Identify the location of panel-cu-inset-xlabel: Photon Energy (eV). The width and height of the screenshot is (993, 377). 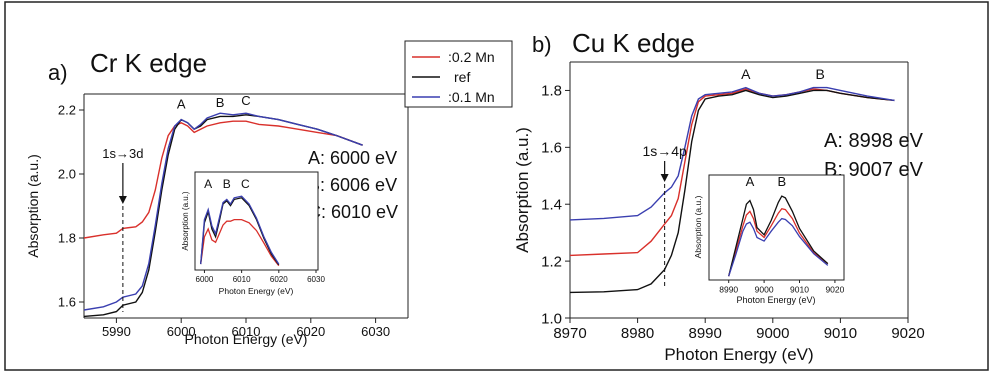
(775, 300).